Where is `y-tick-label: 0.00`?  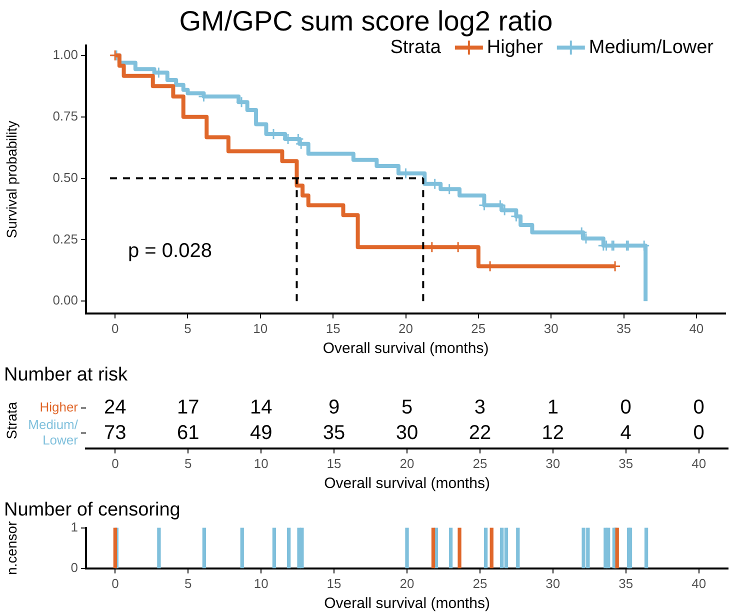 y-tick-label: 0.00 is located at coordinates (65, 300).